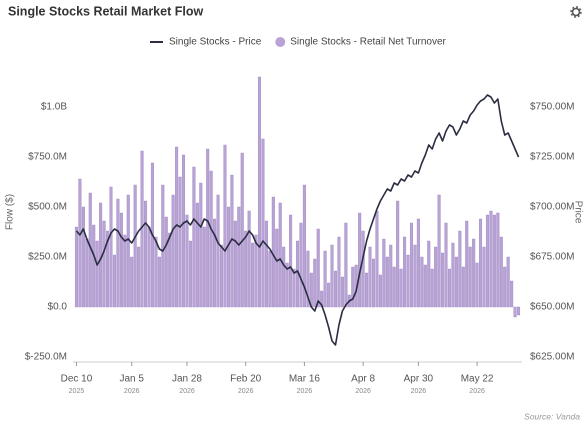  What do you see at coordinates (368, 42) in the screenshot?
I see `legend-label: Single Stocks - Retail Net Turnover` at bounding box center [368, 42].